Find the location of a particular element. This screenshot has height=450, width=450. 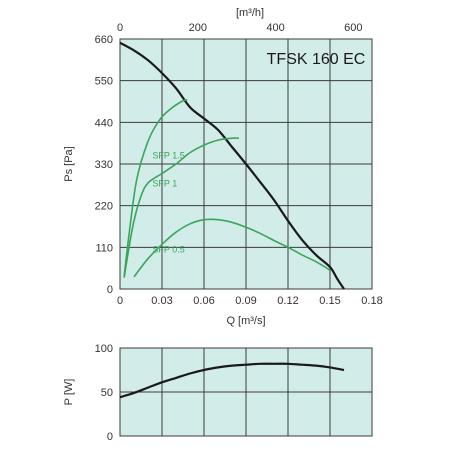

pressure-x-tick-labels: 0 0.03 0.06 0.09 0.12 0.15 0.18 is located at coordinates (250, 301).